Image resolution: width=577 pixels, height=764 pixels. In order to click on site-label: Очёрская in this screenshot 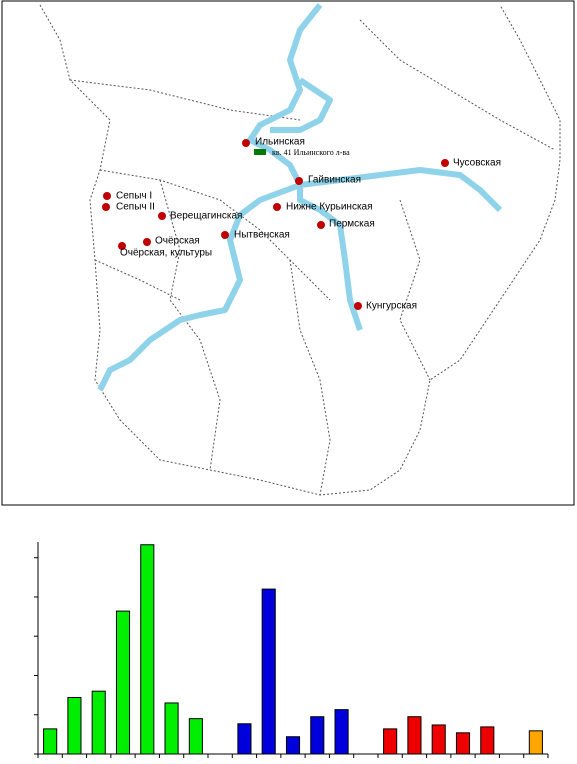, I will do `click(177, 241)`.